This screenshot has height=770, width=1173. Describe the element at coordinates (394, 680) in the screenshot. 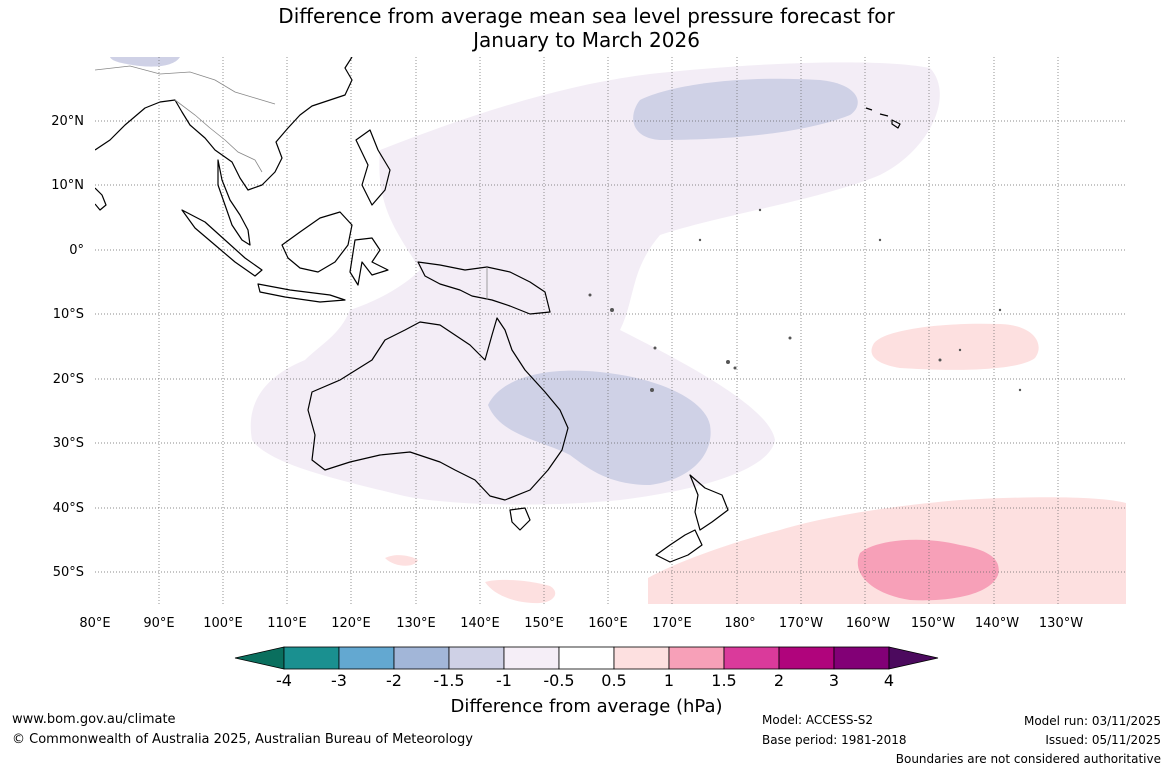

I see `colorbar-tick-label: -2` at that location.